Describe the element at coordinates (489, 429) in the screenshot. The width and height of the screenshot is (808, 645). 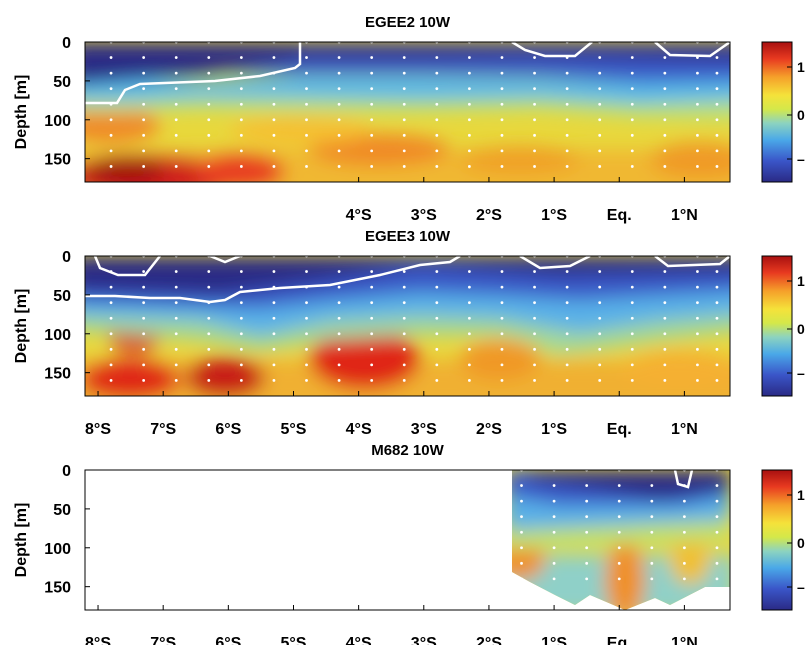
I see `x-tick-label: 2°S` at that location.